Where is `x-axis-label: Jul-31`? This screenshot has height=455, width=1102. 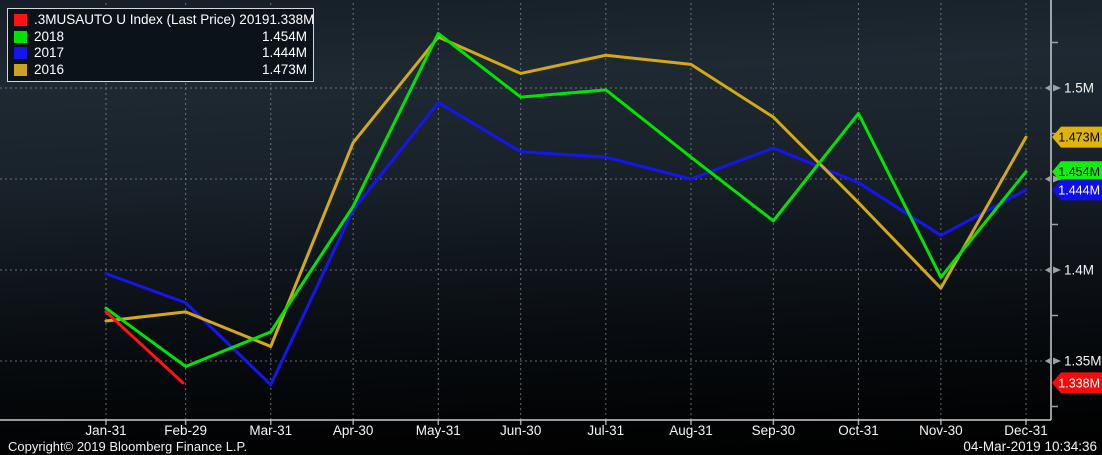
x-axis-label: Jul-31 is located at coordinates (605, 430).